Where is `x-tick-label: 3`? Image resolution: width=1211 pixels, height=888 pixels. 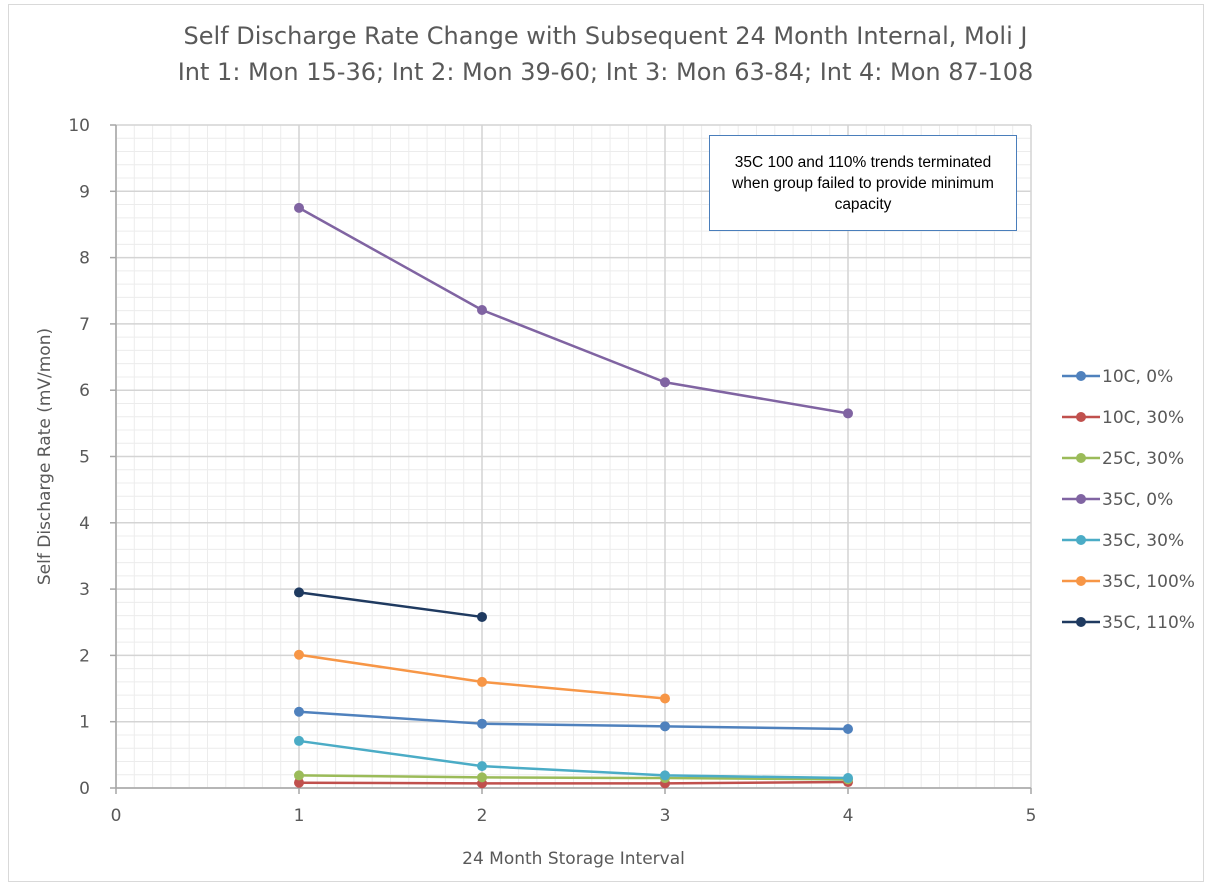
x-tick-label: 3 is located at coordinates (665, 816).